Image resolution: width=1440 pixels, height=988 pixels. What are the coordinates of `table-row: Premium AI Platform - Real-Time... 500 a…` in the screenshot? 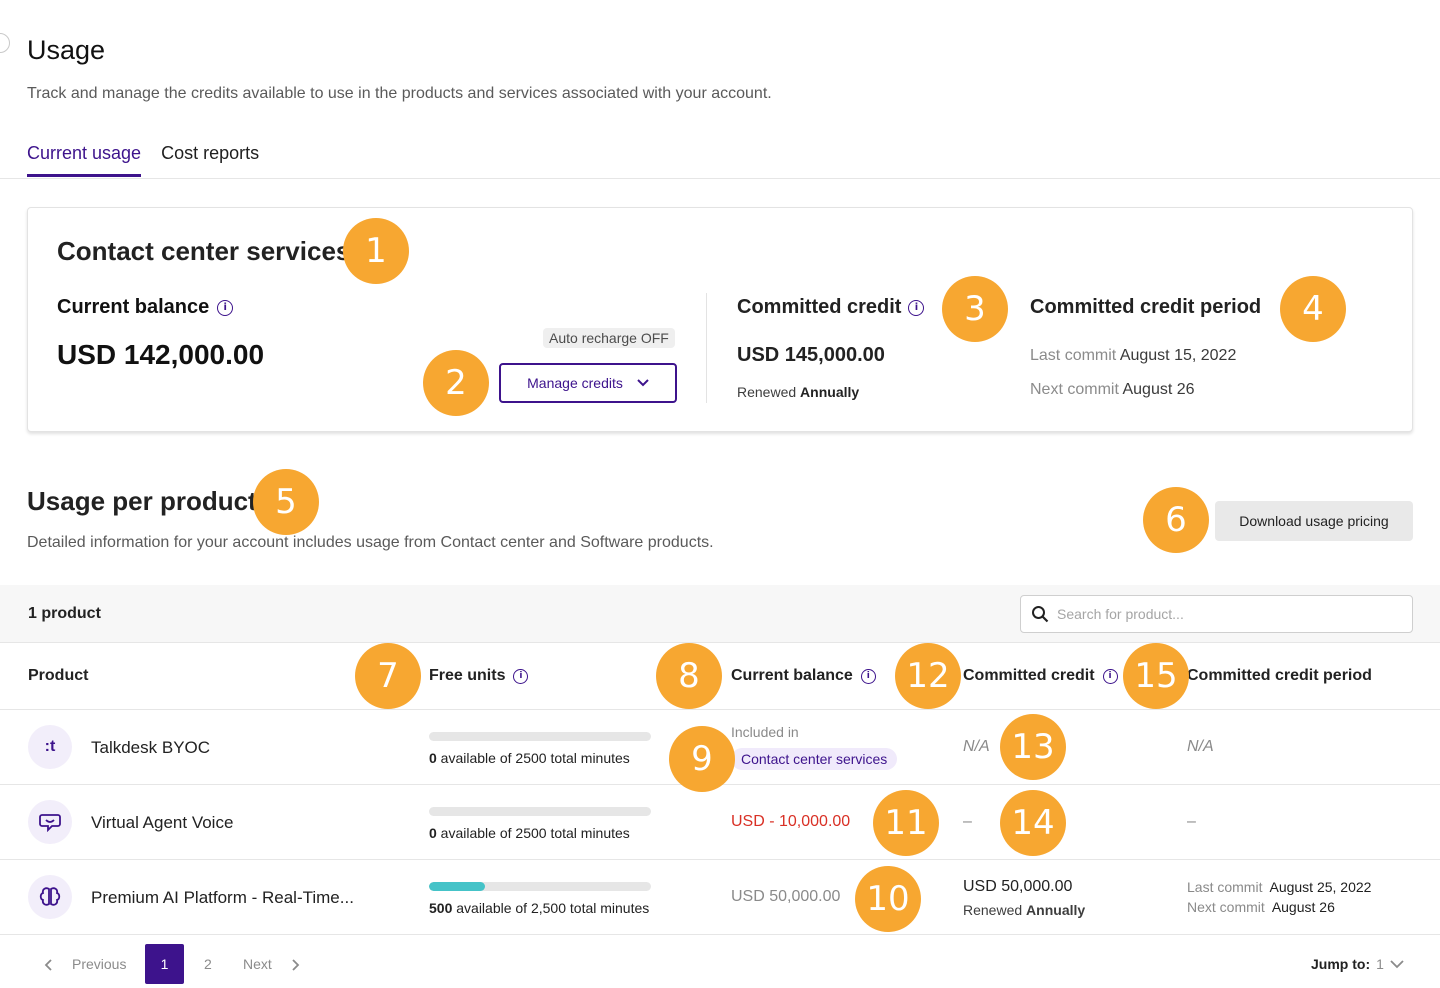 It's located at (720, 897).